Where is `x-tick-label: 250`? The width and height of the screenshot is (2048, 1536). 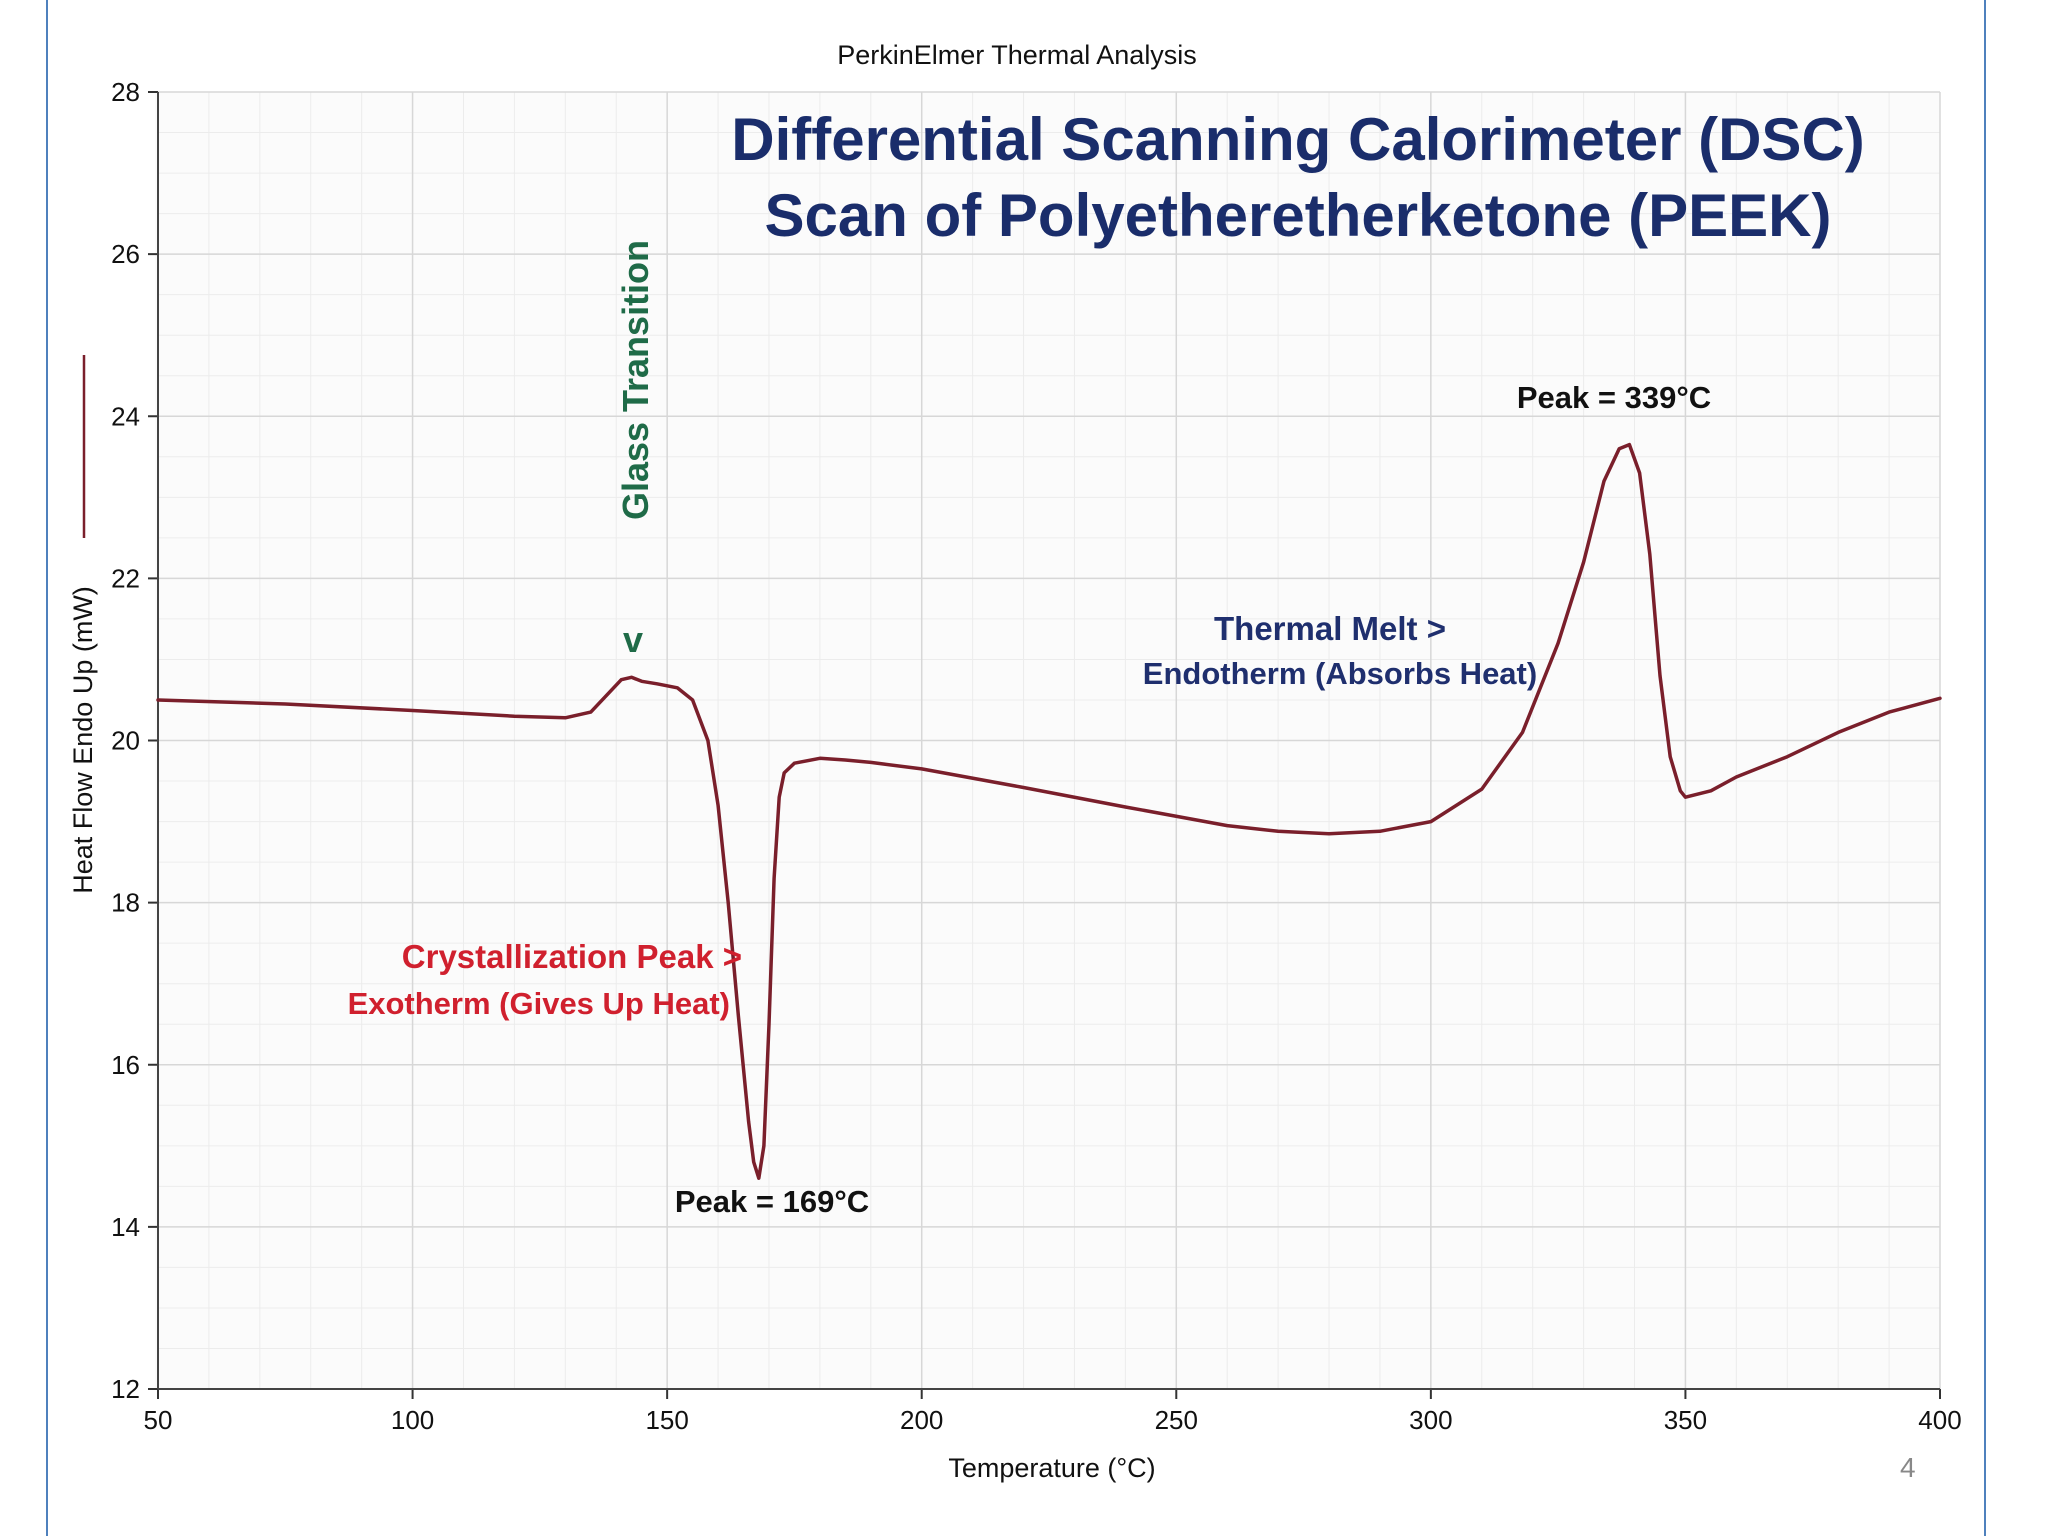 x-tick-label: 250 is located at coordinates (1176, 1420).